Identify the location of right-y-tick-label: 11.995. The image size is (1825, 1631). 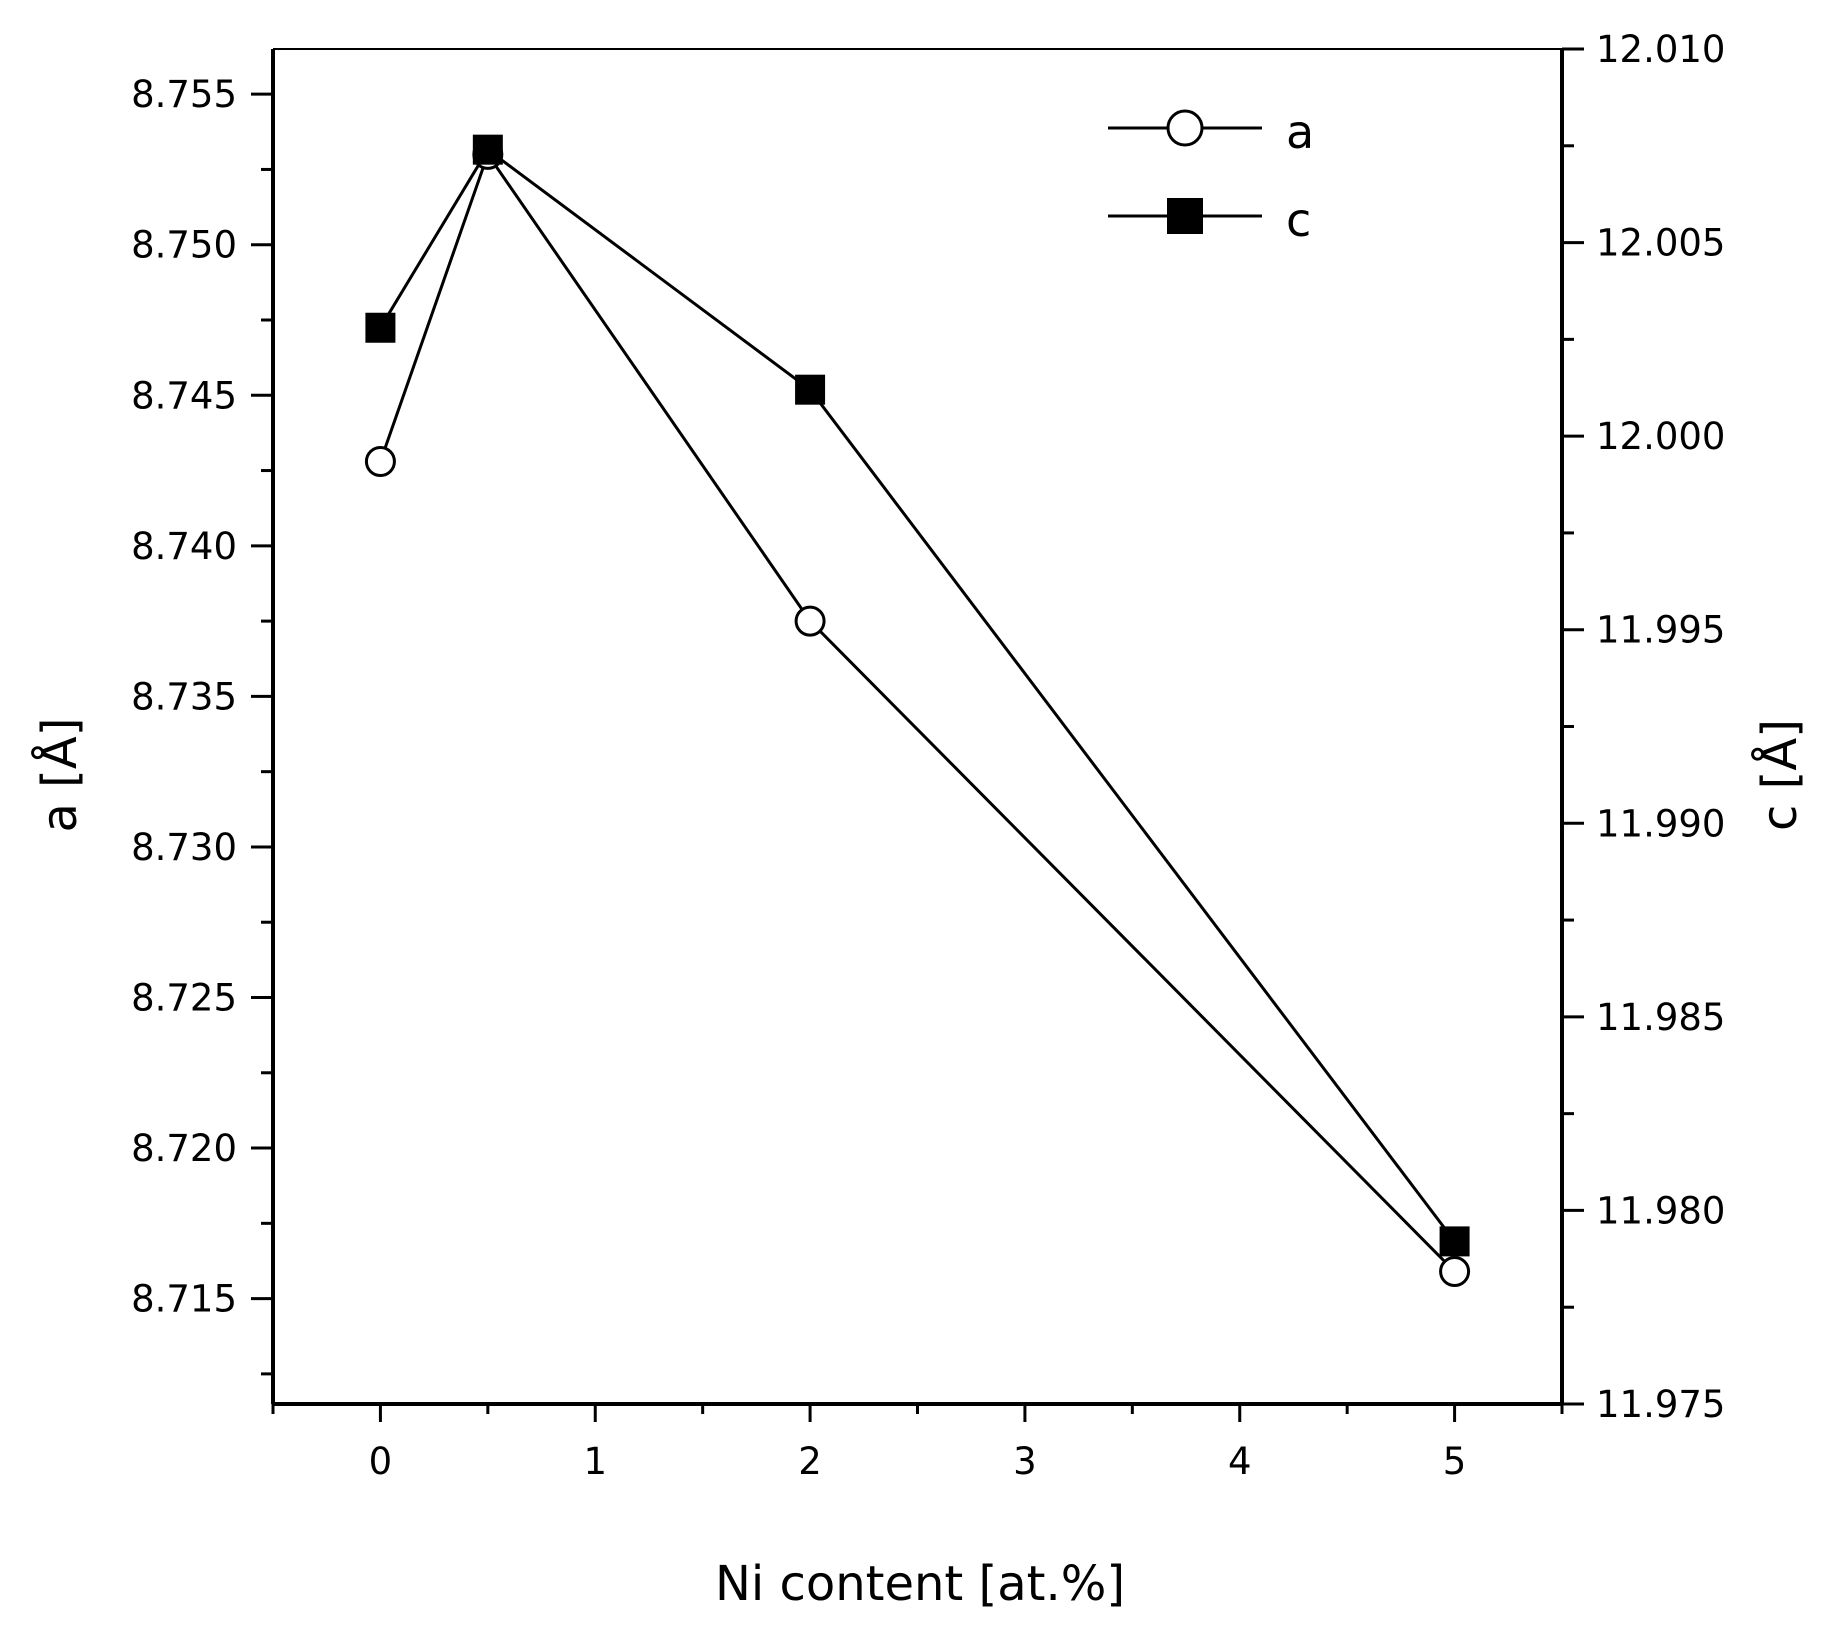
(1660, 630).